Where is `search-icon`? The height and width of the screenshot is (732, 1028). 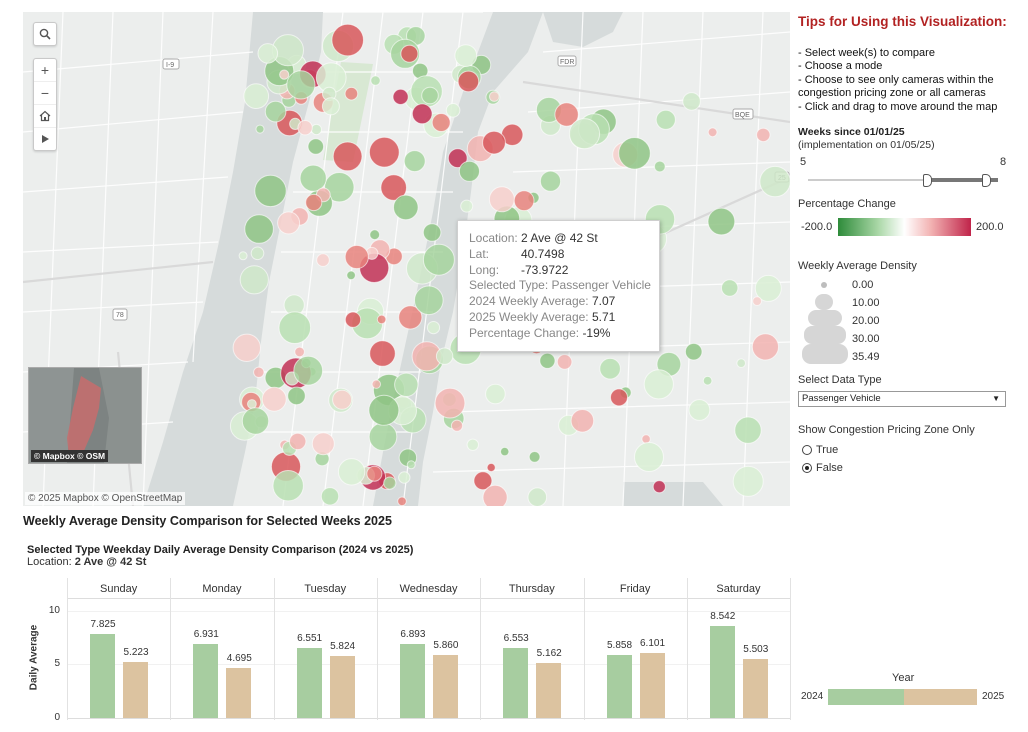
search-icon is located at coordinates (45, 34).